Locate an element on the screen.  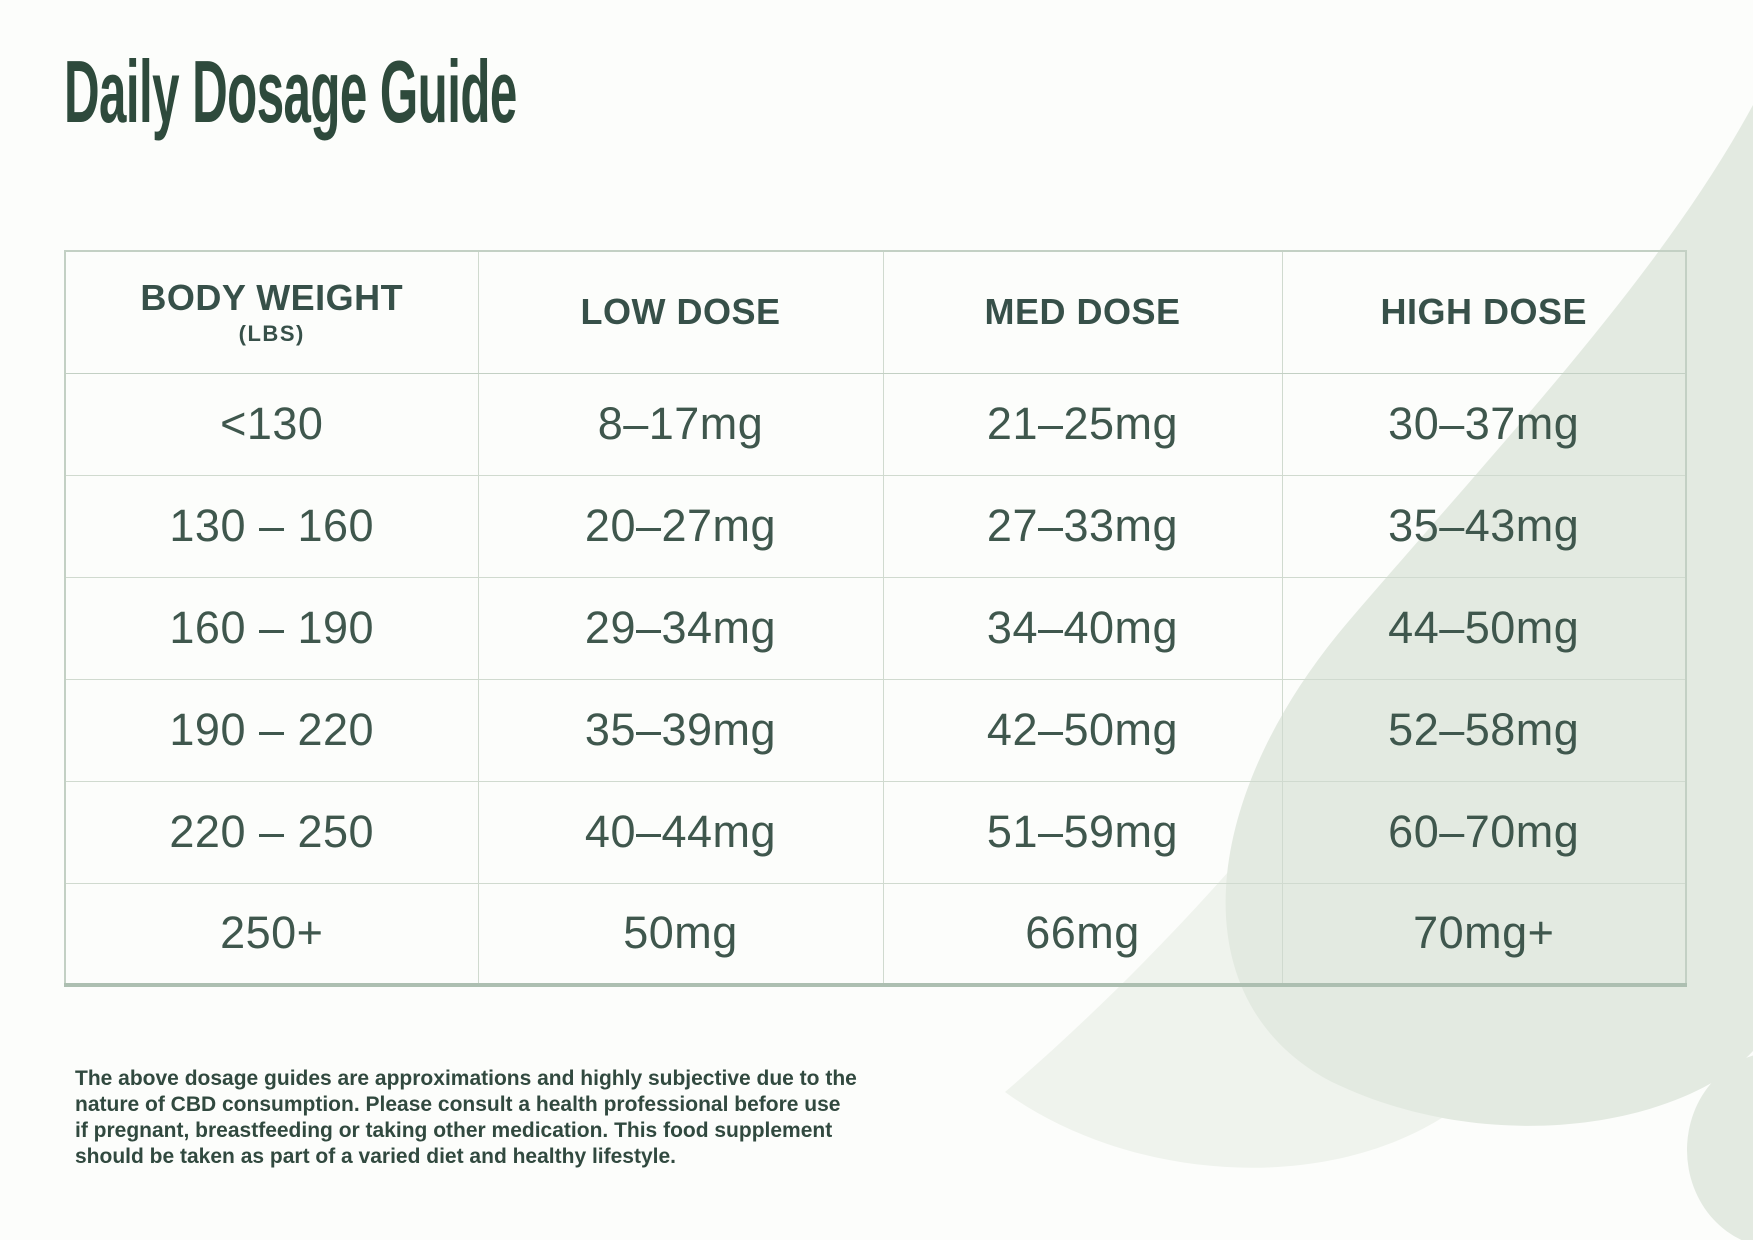
column-header-body-weight: BODY WEIGHT (LBS) is located at coordinates (271, 312).